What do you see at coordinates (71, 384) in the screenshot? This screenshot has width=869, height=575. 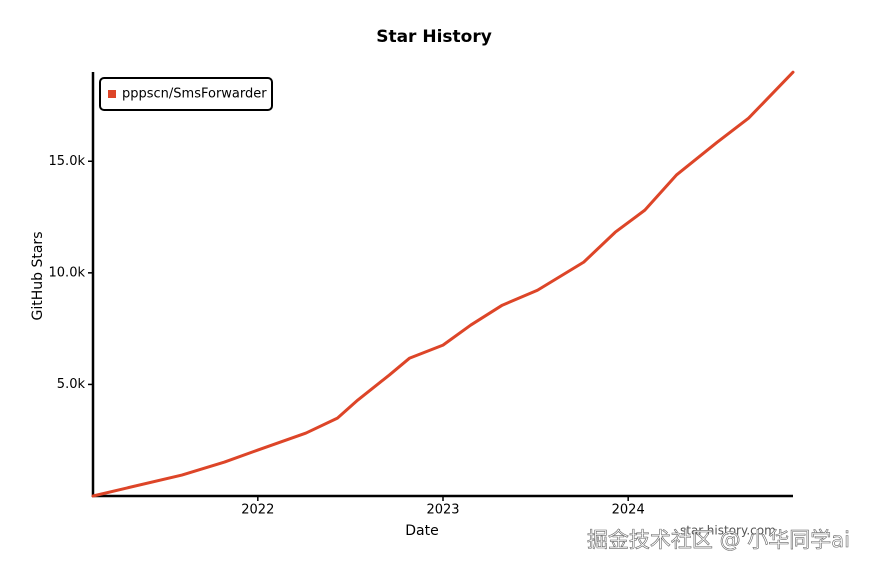 I see `y-tick-label: 5.0k` at bounding box center [71, 384].